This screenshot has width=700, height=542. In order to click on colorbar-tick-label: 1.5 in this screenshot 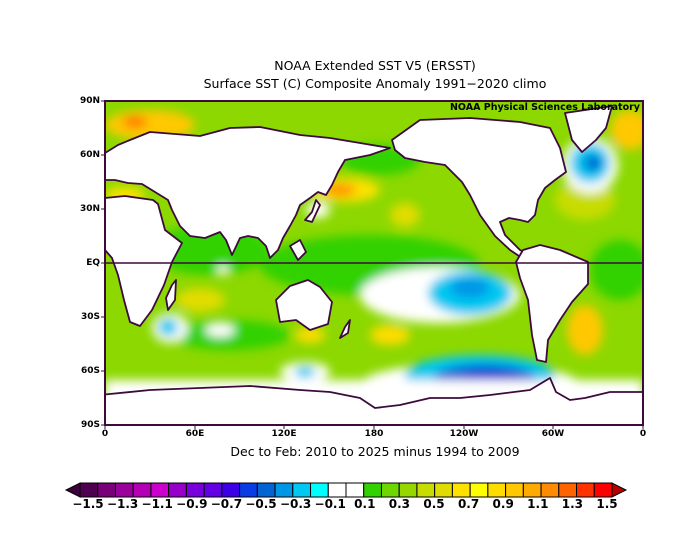, I will do `click(607, 504)`.